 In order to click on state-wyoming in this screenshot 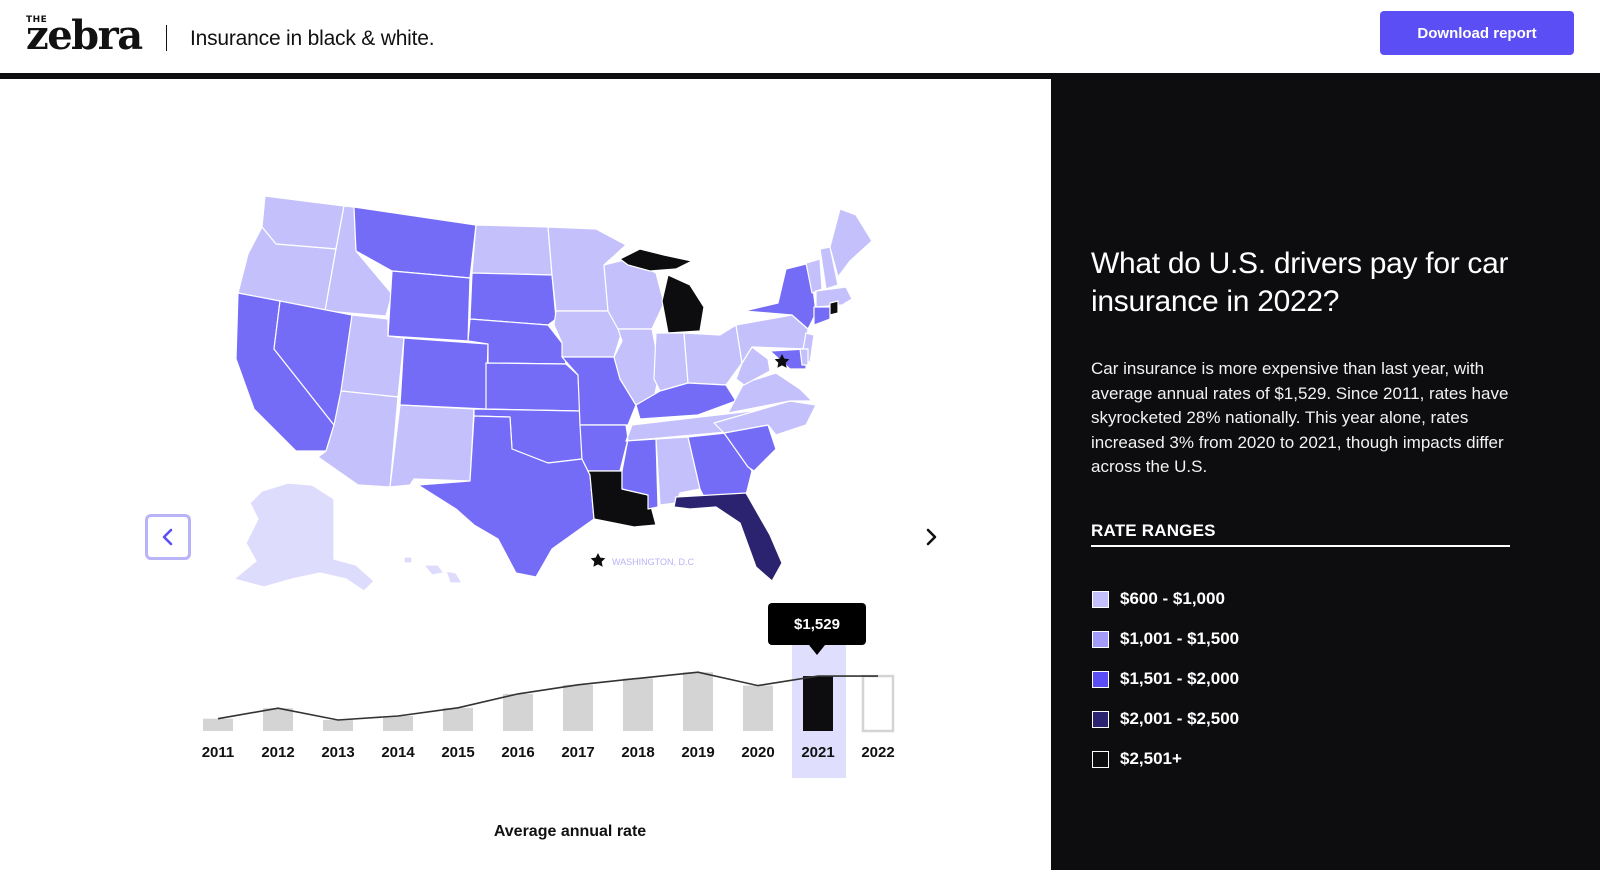, I will do `click(429, 306)`.